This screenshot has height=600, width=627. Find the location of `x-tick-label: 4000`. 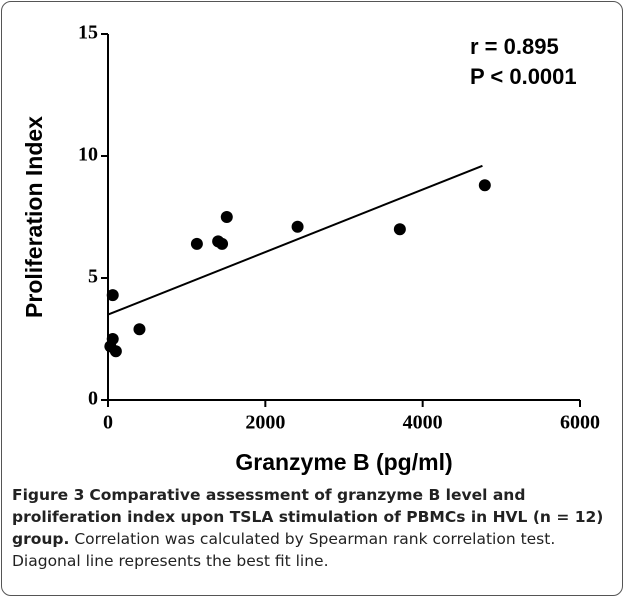

x-tick-label: 4000 is located at coordinates (423, 423).